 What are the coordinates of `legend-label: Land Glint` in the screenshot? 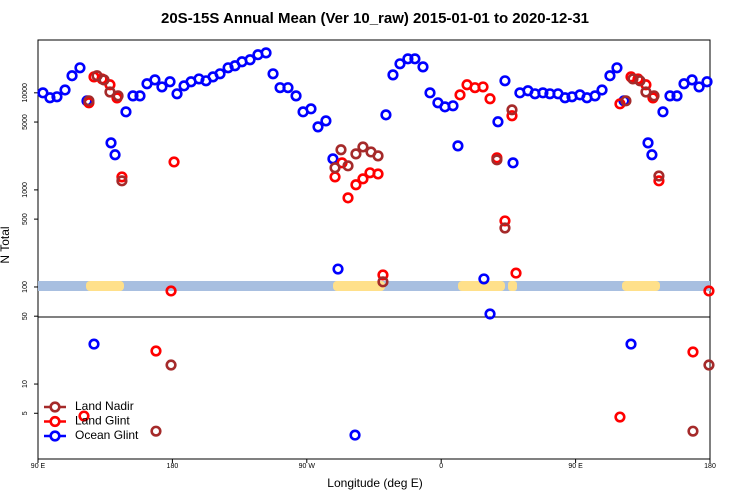 It's located at (102, 421).